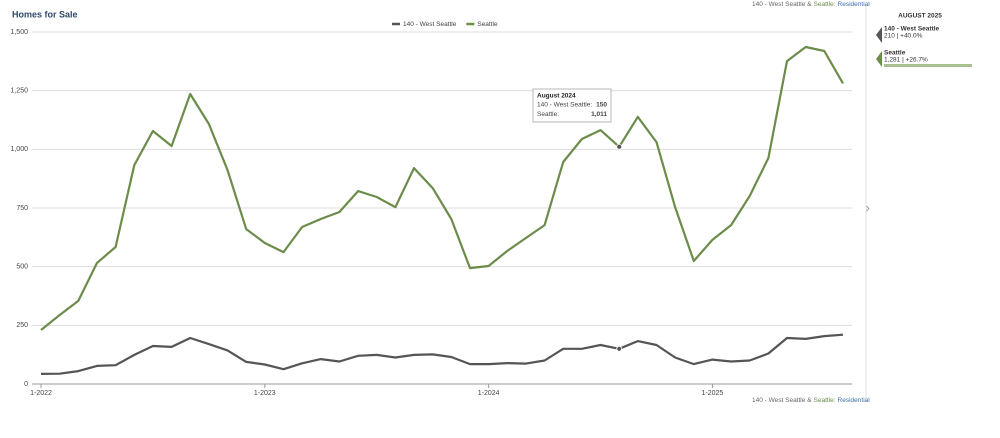 This screenshot has height=438, width=1000. I want to click on legend-label: 140 - West Seattle, so click(430, 24).